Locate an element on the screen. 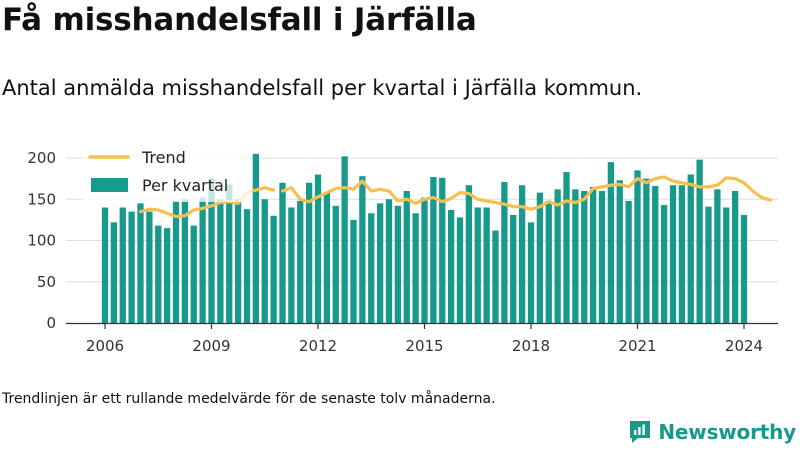  y-tick-label: 0 is located at coordinates (51, 323).